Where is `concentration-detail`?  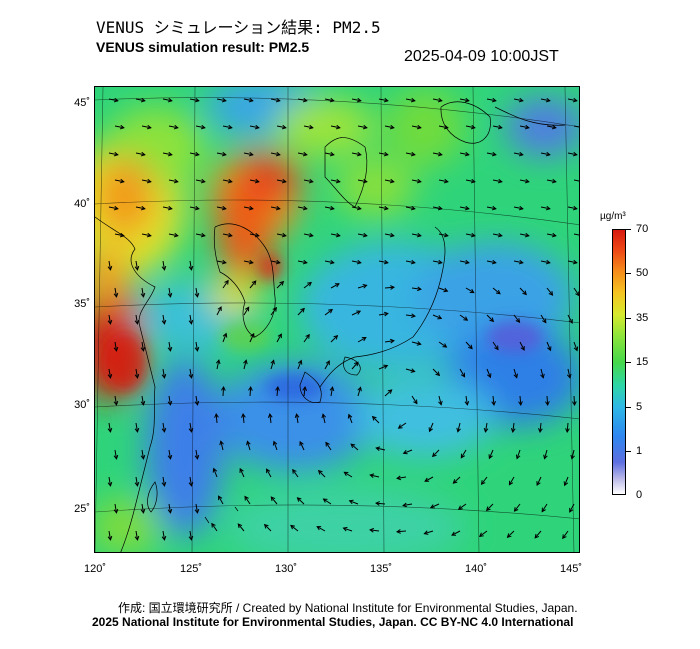
concentration-detail is located at coordinates (323, 327).